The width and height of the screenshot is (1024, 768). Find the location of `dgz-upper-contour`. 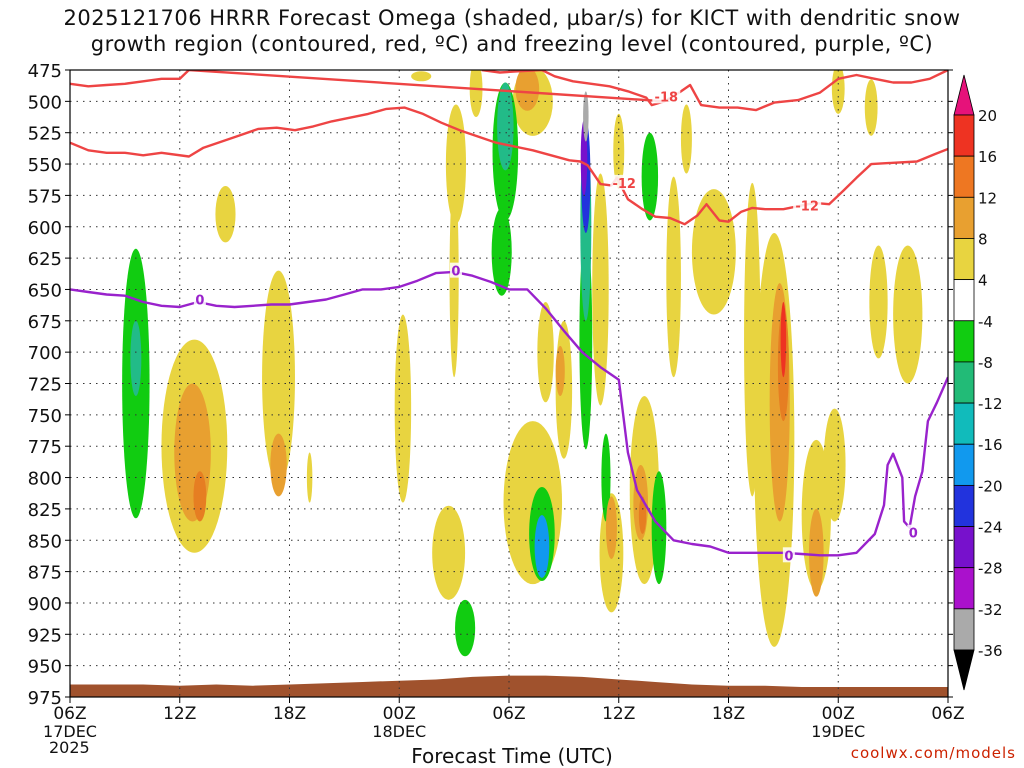

dgz-upper-contour is located at coordinates (509, 91).